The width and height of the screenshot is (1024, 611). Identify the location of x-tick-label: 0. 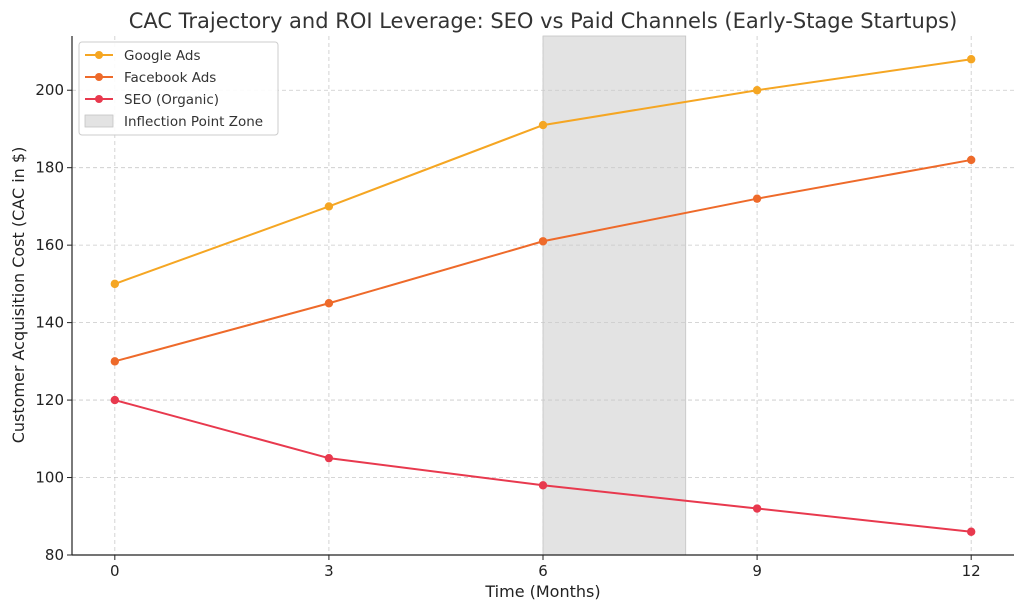
(115, 571).